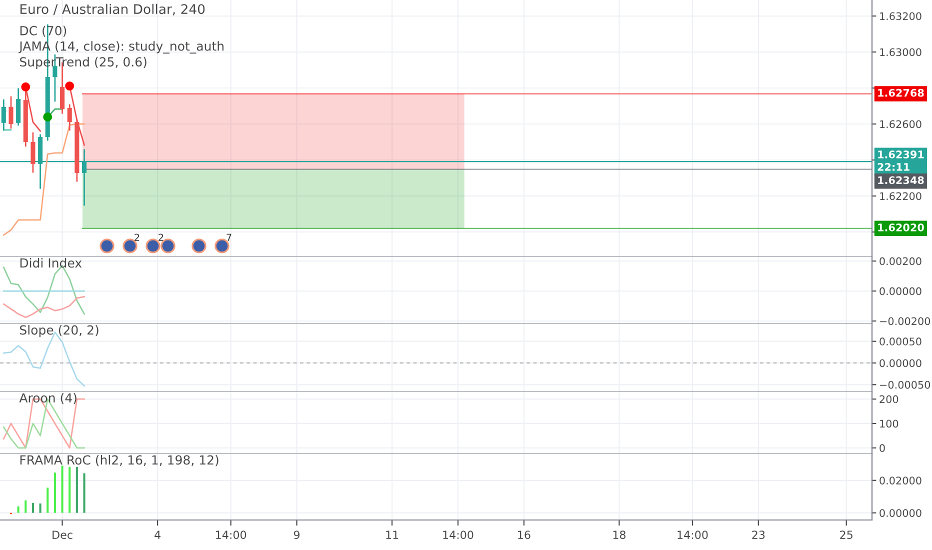  I want to click on y-tick-label: 0.00050, so click(901, 342).